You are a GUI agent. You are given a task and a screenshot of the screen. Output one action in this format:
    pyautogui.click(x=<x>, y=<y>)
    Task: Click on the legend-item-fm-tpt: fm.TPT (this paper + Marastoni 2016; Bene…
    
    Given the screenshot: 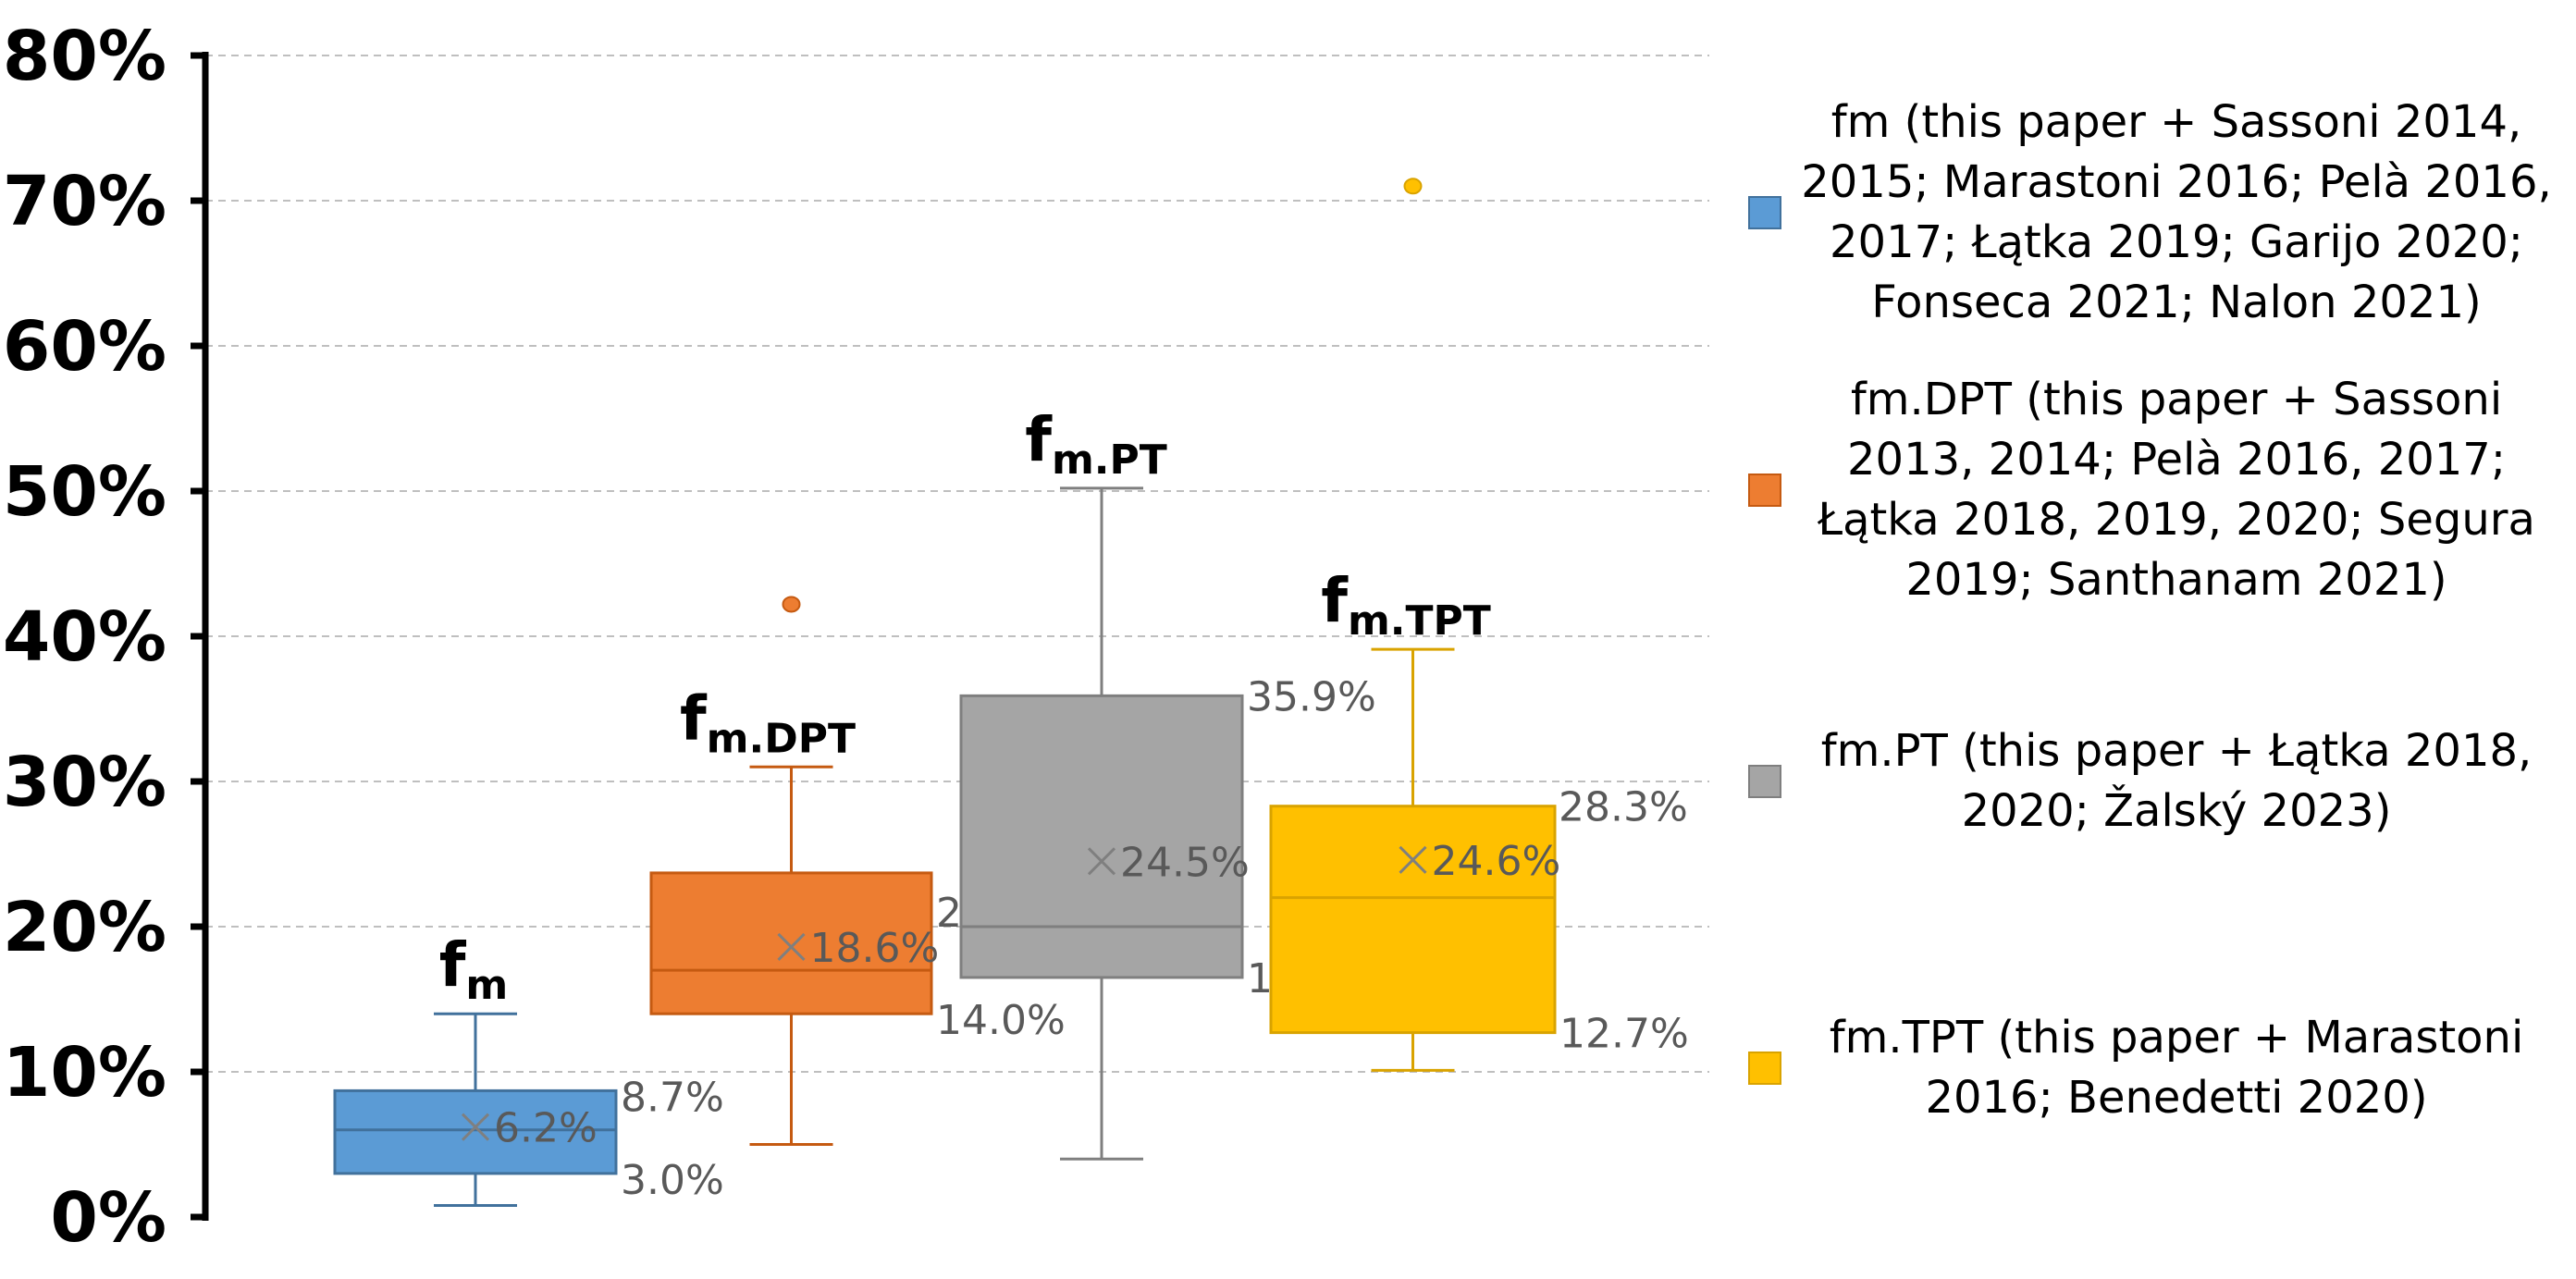 What is the action you would take?
    pyautogui.click(x=2155, y=1068)
    